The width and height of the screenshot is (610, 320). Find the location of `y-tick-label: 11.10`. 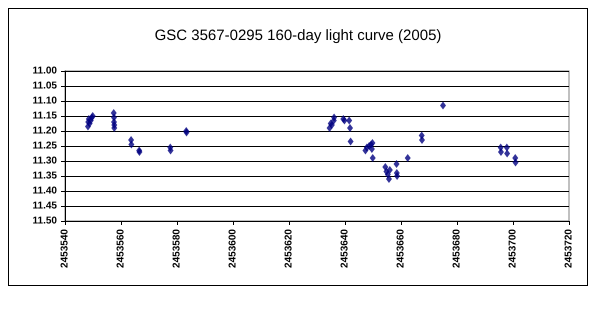

y-tick-label: 11.10 is located at coordinates (45, 101).